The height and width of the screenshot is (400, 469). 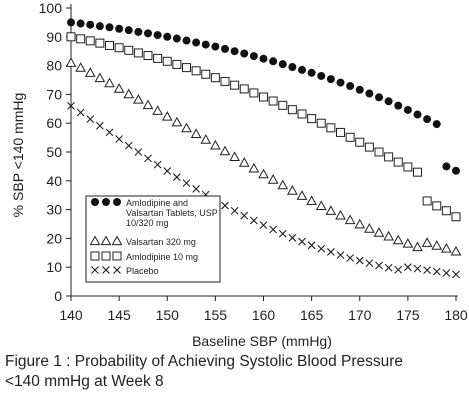 I want to click on y-tick-label: 30, so click(x=54, y=210).